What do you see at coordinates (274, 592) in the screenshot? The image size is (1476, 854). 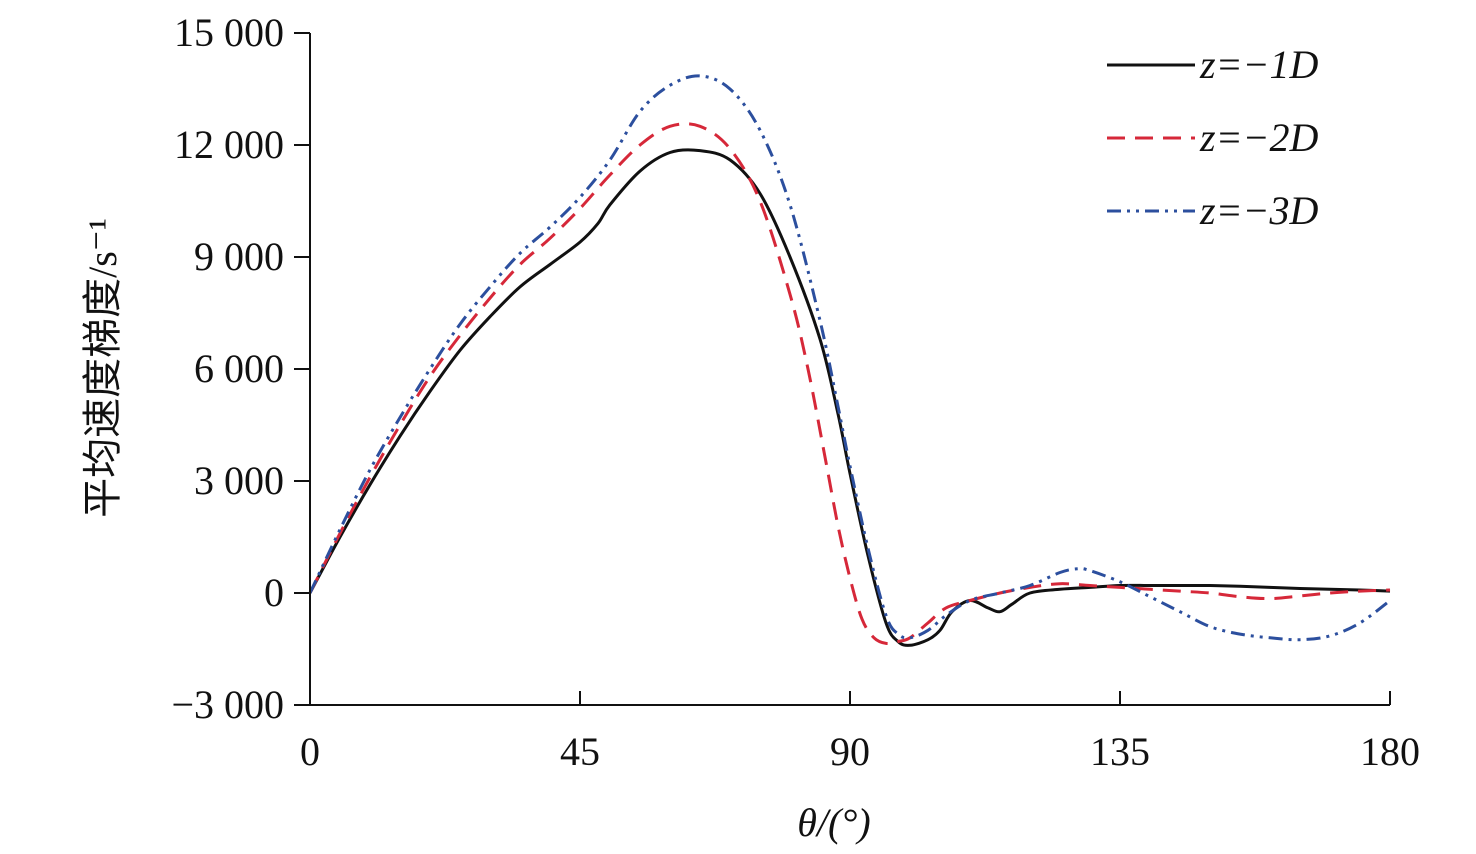 I see `y-tick-label: 0` at bounding box center [274, 592].